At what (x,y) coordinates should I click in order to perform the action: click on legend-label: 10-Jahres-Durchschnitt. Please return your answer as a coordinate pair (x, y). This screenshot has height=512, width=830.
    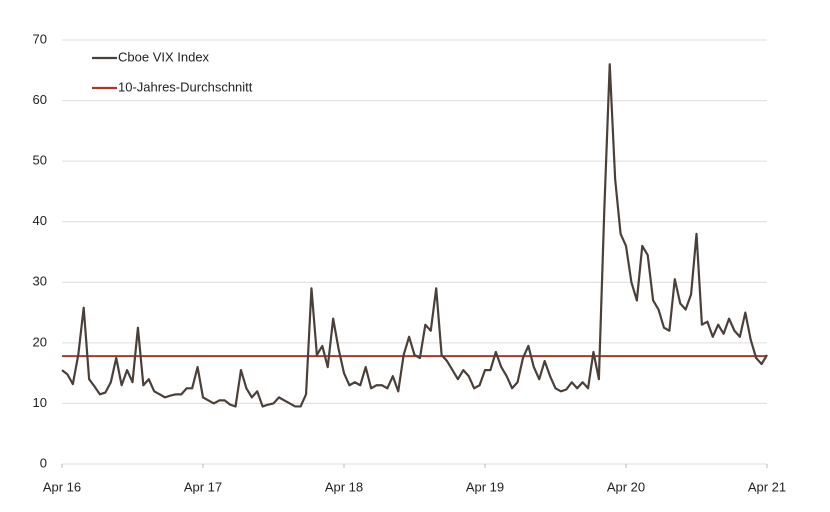
    Looking at the image, I should click on (185, 86).